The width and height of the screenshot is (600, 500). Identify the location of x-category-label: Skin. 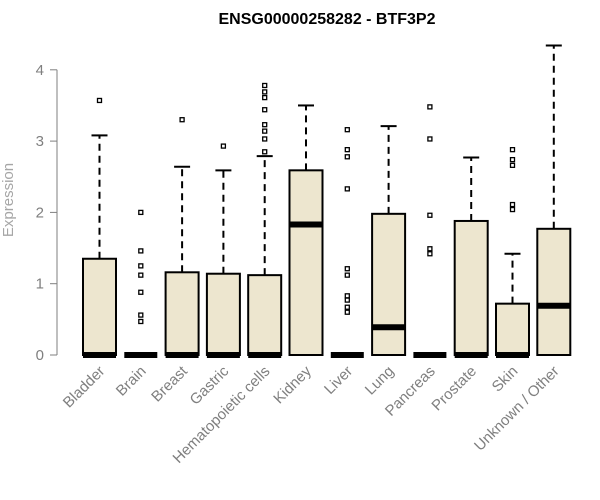
(505, 379).